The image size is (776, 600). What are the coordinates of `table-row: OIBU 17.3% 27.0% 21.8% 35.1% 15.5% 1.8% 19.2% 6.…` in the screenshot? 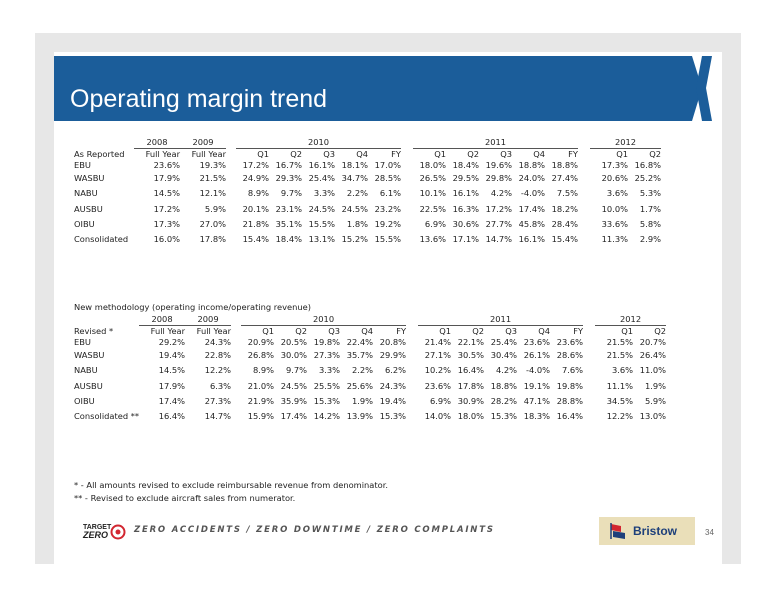 It's located at (367, 224).